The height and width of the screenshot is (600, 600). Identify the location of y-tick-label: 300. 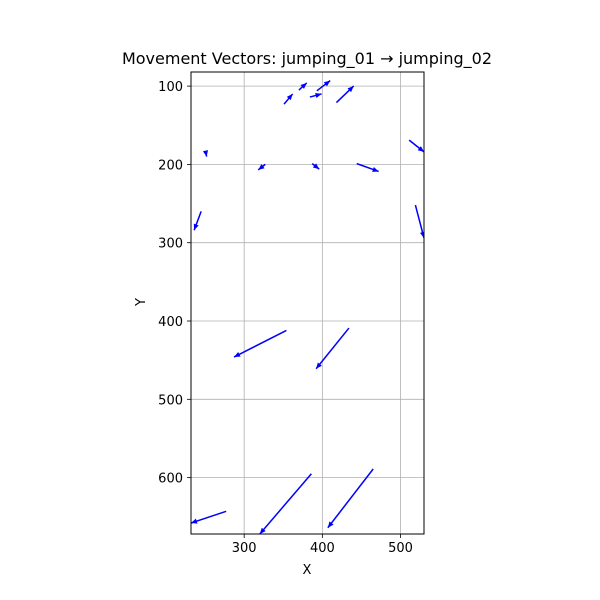
(170, 244).